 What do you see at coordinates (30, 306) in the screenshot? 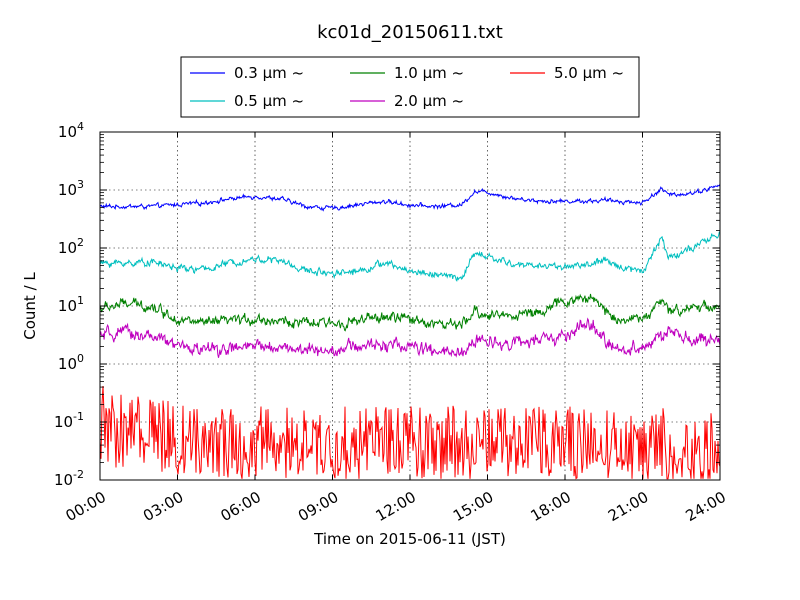
I see `y-axis-label: Count / L` at bounding box center [30, 306].